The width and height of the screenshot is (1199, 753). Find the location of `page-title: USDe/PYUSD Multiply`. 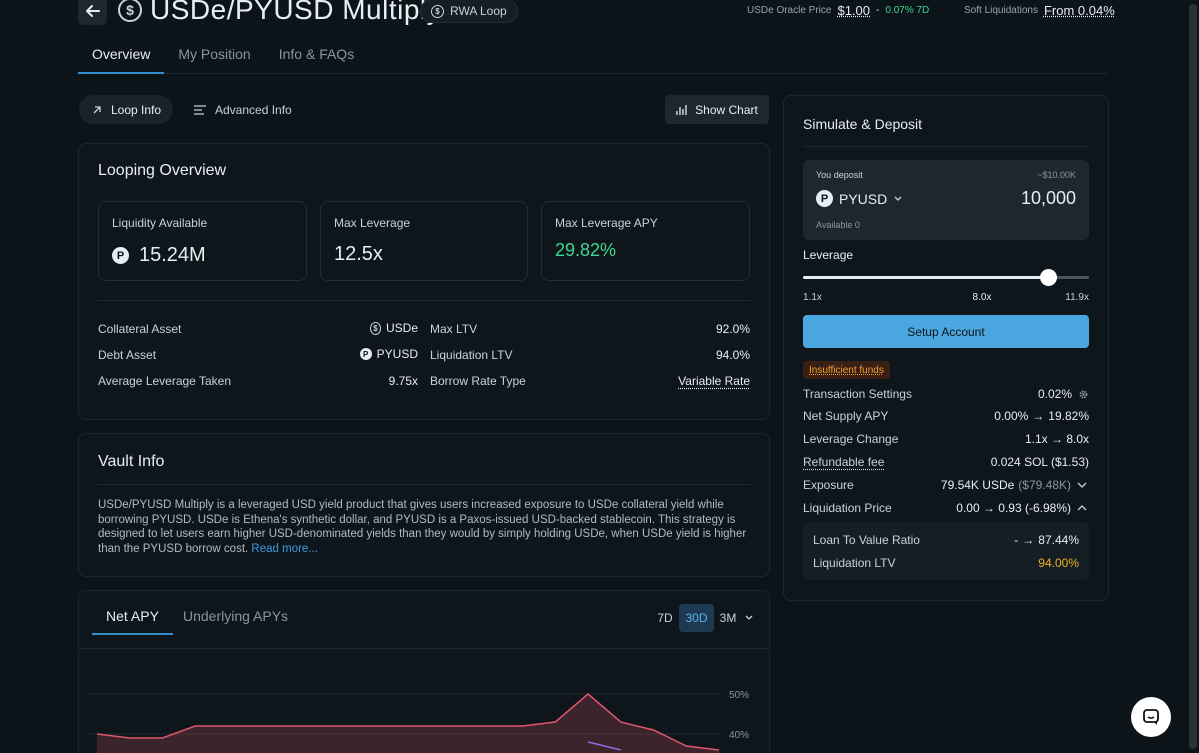

page-title: USDe/PYUSD Multiply is located at coordinates (295, 13).